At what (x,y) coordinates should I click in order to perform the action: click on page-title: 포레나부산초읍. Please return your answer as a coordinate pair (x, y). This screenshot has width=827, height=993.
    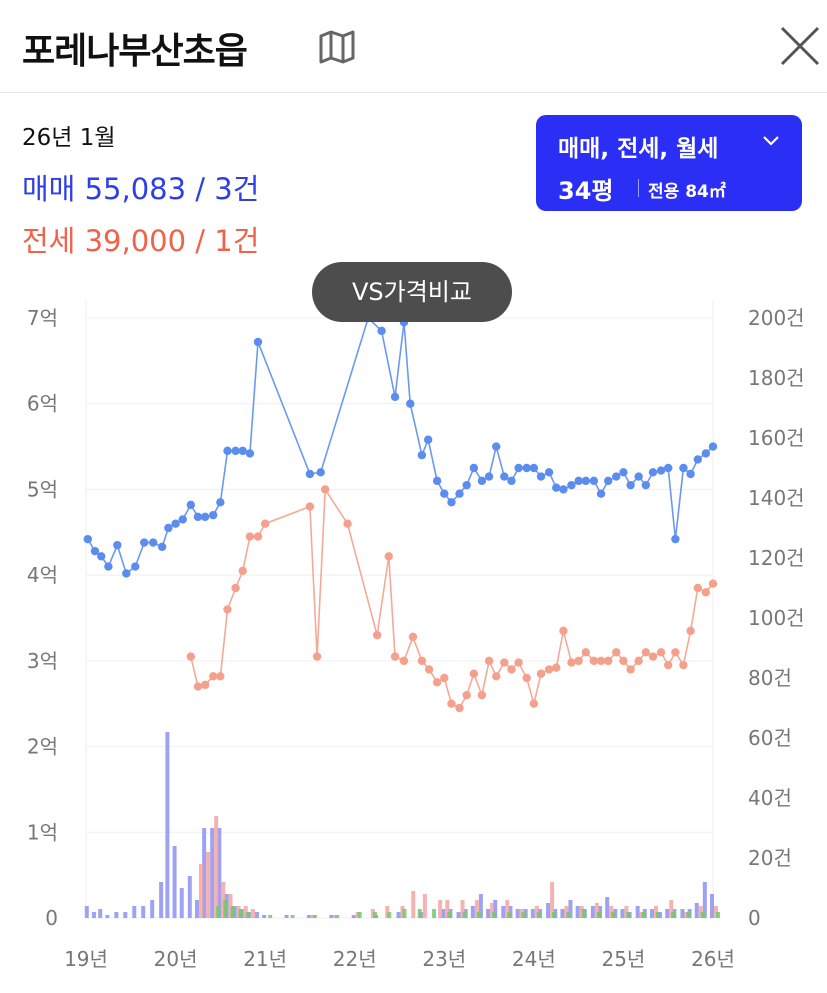
    Looking at the image, I should click on (135, 51).